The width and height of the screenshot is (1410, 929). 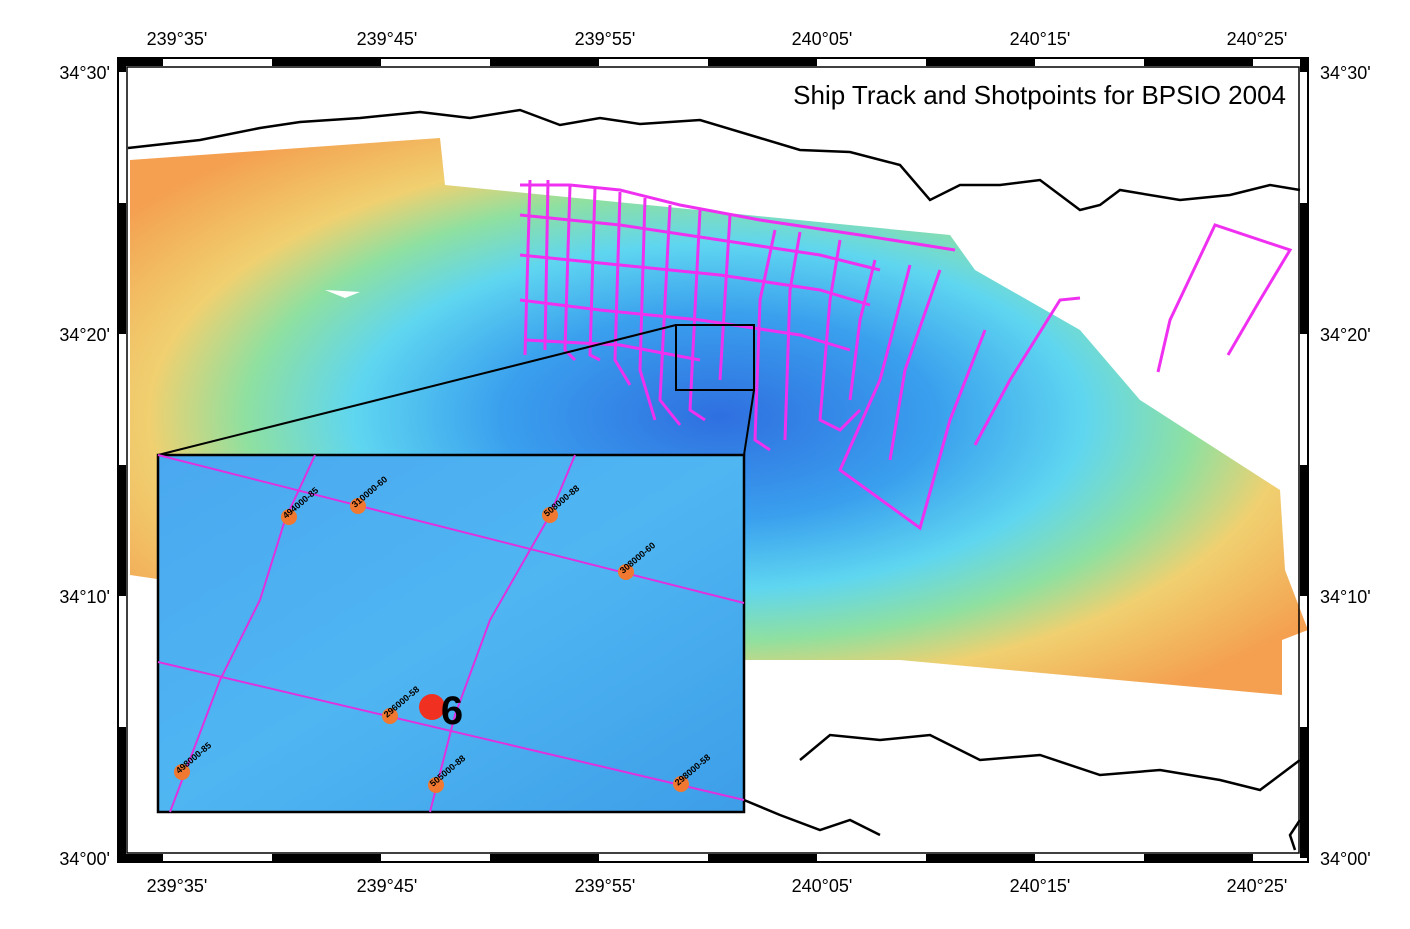 What do you see at coordinates (1050, 762) in the screenshot?
I see `coastline-south` at bounding box center [1050, 762].